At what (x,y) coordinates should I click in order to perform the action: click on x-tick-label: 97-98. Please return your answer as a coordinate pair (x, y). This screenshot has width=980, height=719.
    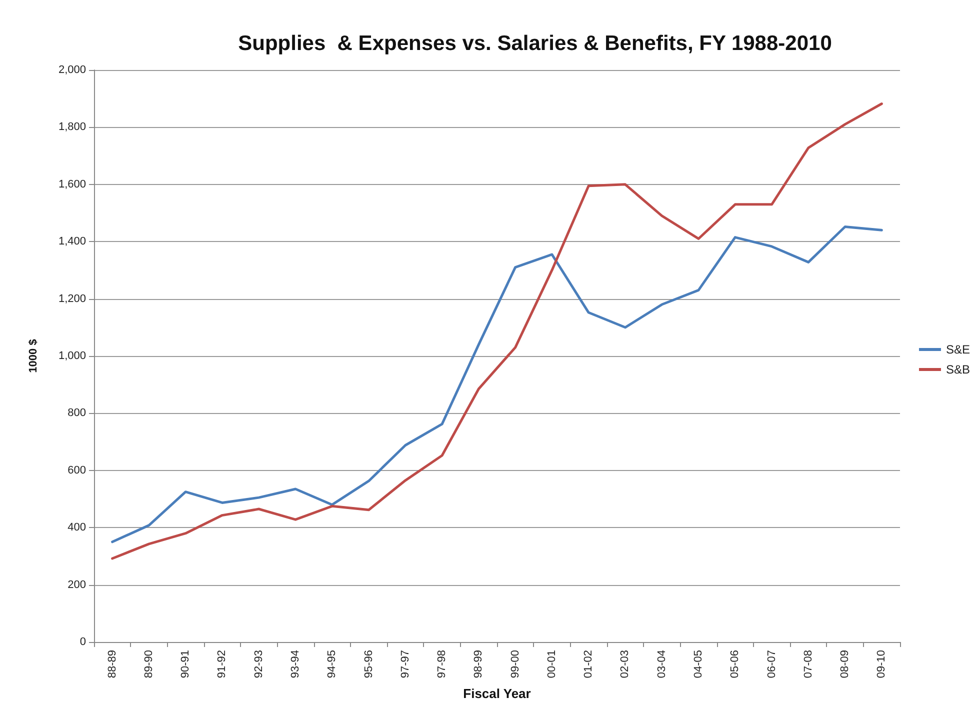
    Looking at the image, I should click on (442, 664).